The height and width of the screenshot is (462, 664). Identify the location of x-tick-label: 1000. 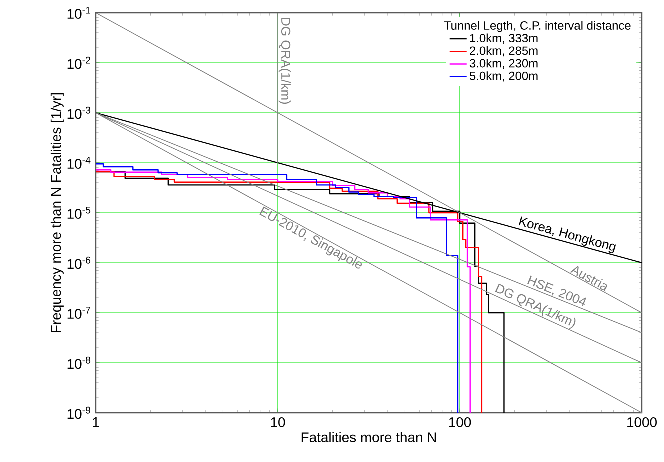
(642, 423).